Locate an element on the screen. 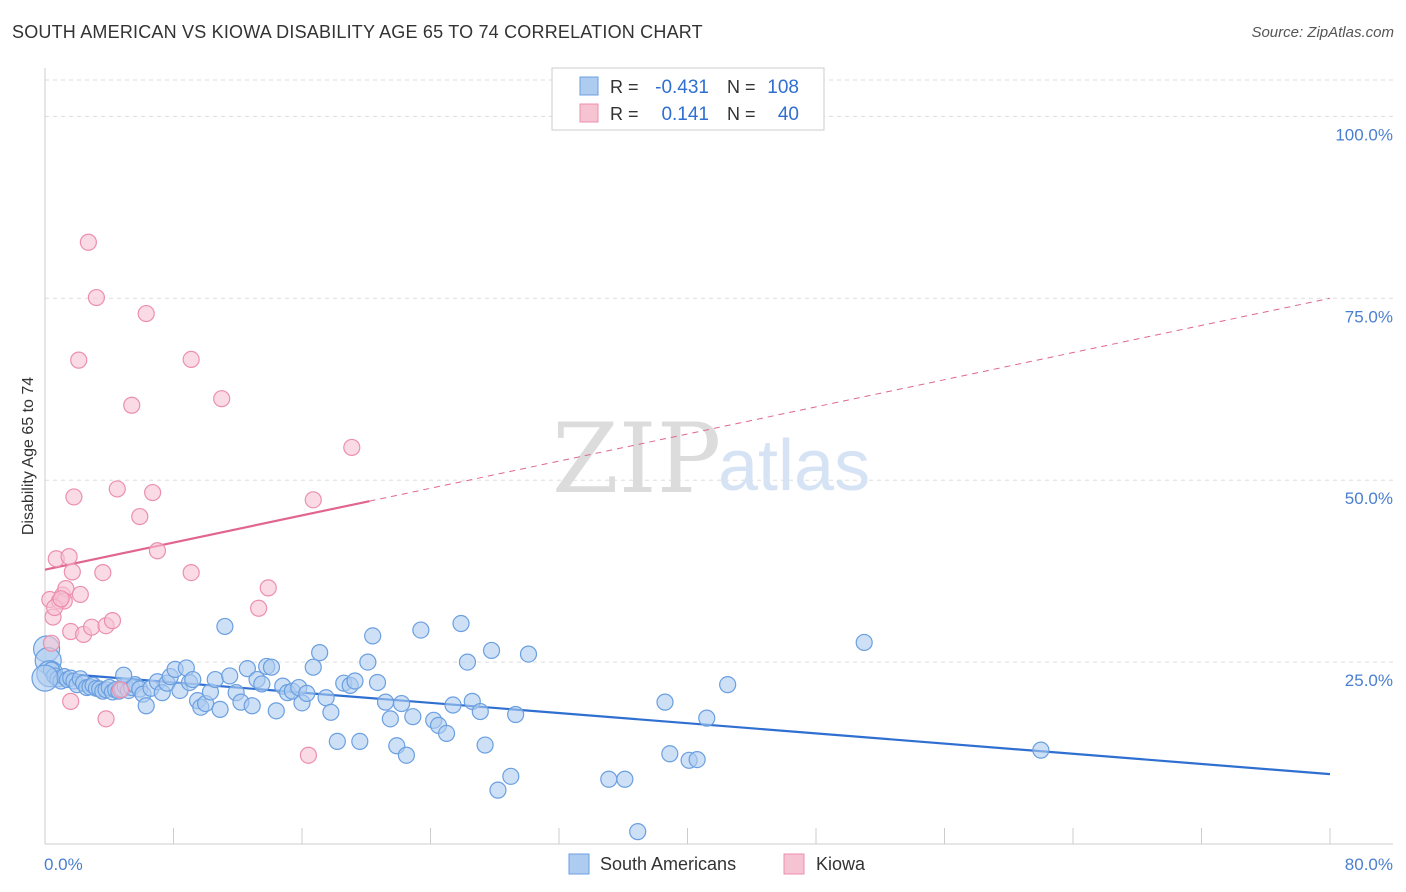 This screenshot has height=892, width=1406. y-tick-label-3: 100.0% is located at coordinates (1364, 134).